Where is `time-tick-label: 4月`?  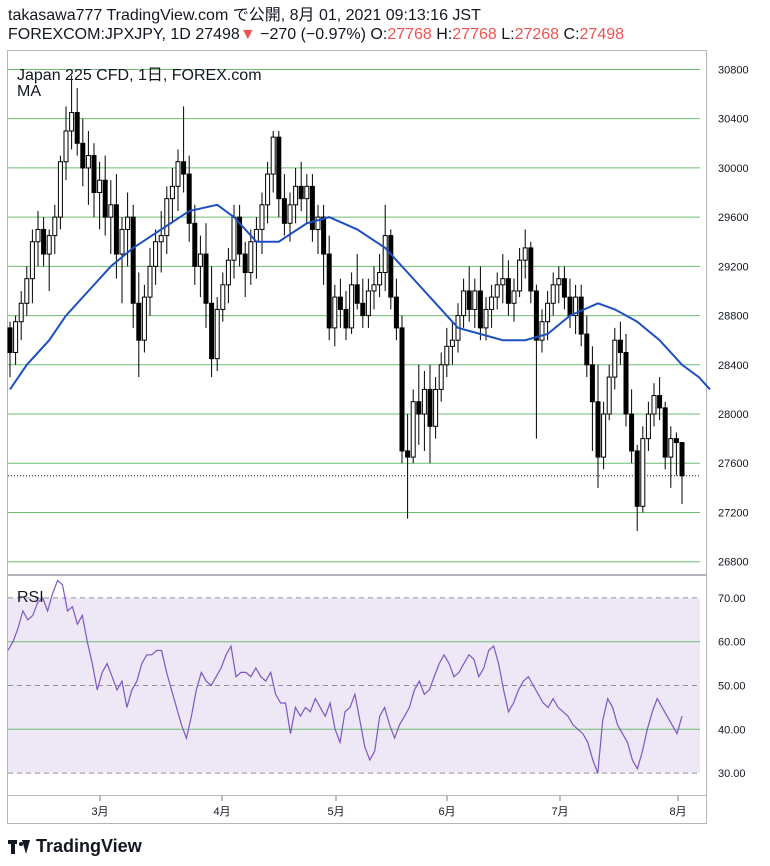
time-tick-label: 4月 is located at coordinates (221, 812).